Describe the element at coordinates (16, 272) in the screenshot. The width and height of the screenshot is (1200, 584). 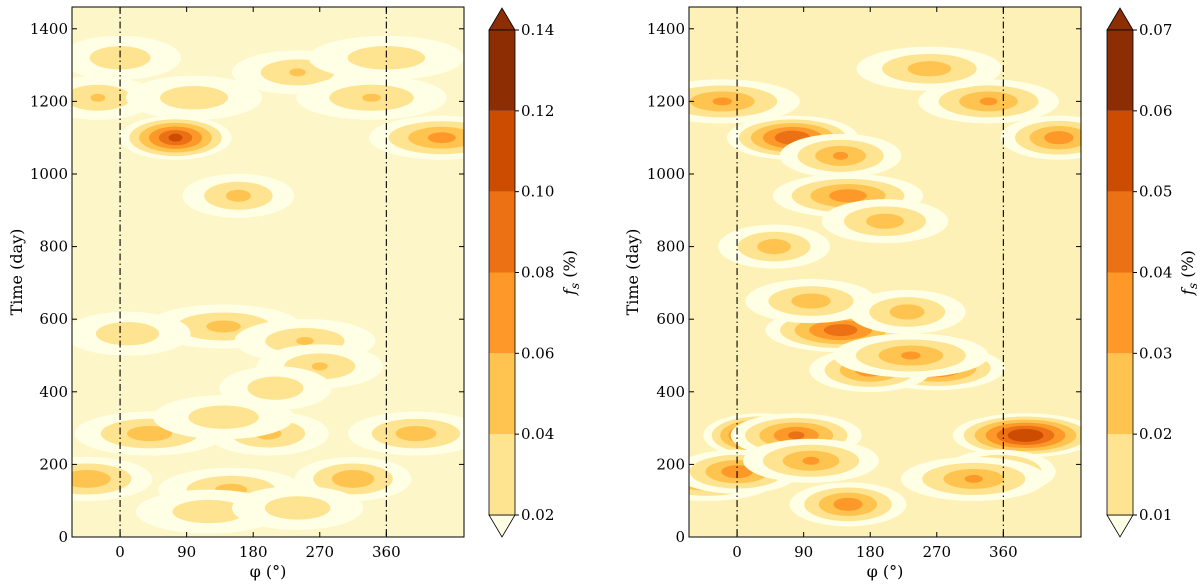
I see `left-y-axis-label: Time (day)` at that location.